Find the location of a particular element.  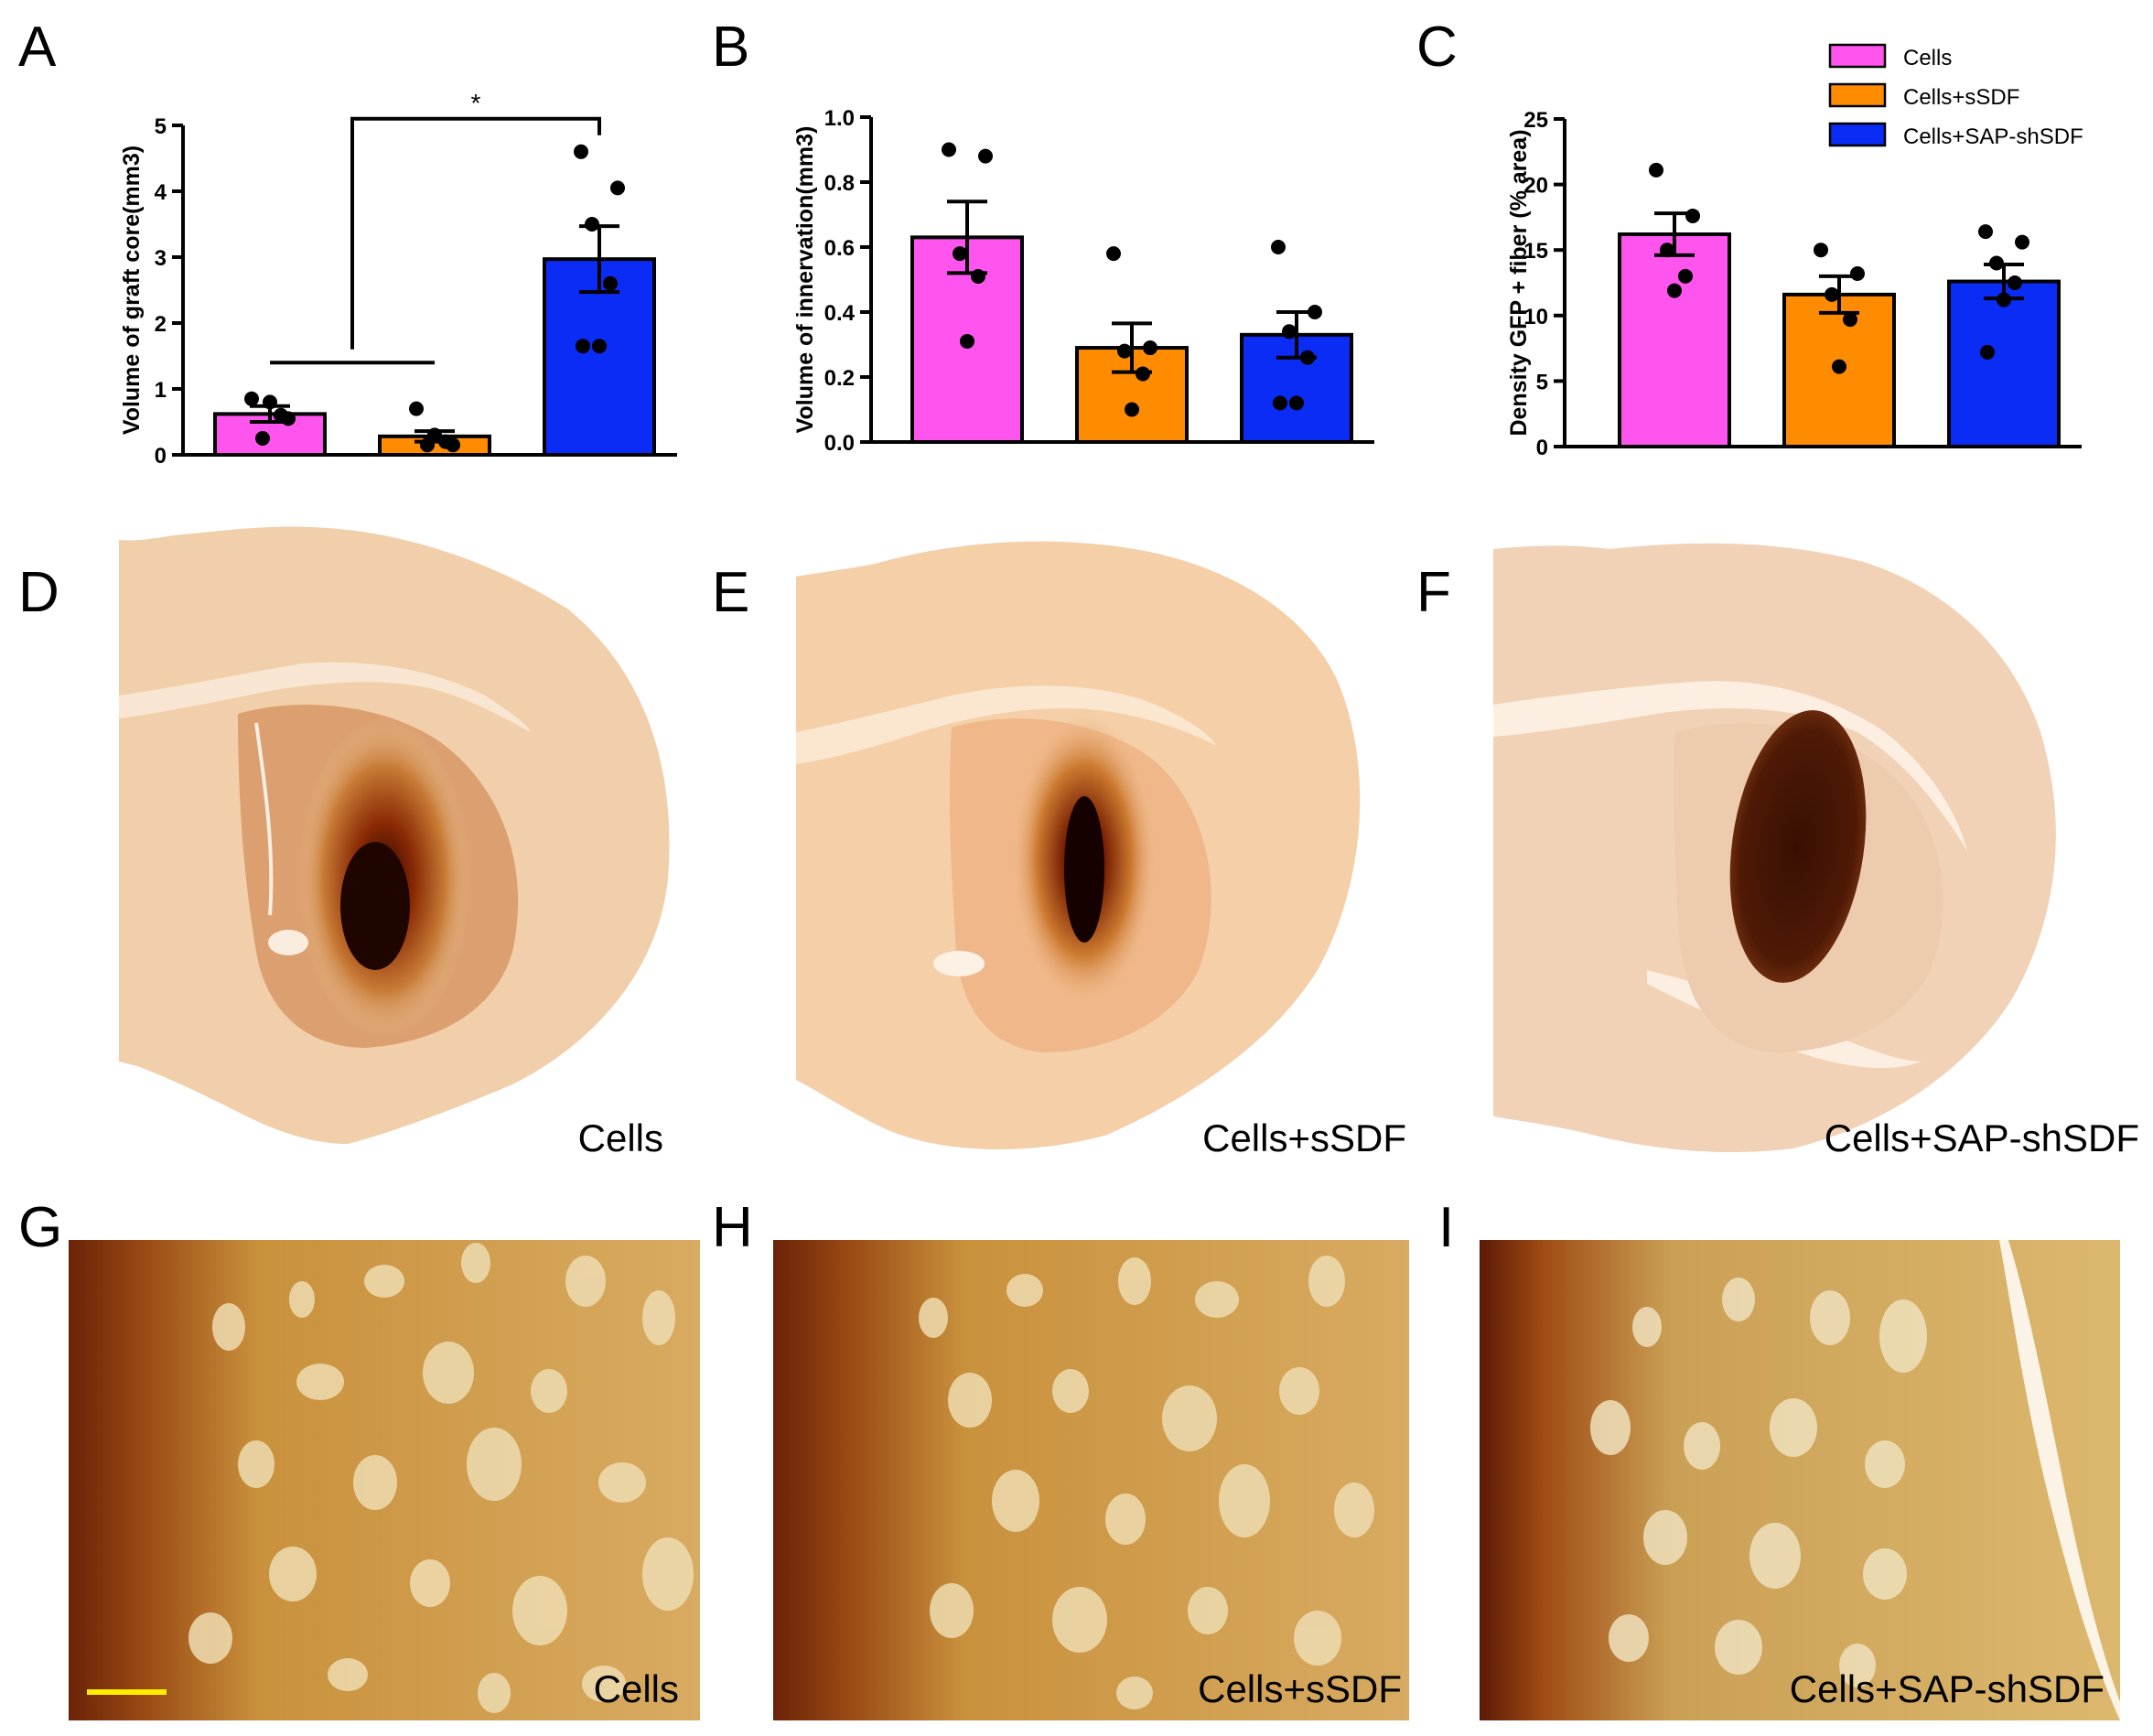

y-tick-label: 0.4 is located at coordinates (840, 313).